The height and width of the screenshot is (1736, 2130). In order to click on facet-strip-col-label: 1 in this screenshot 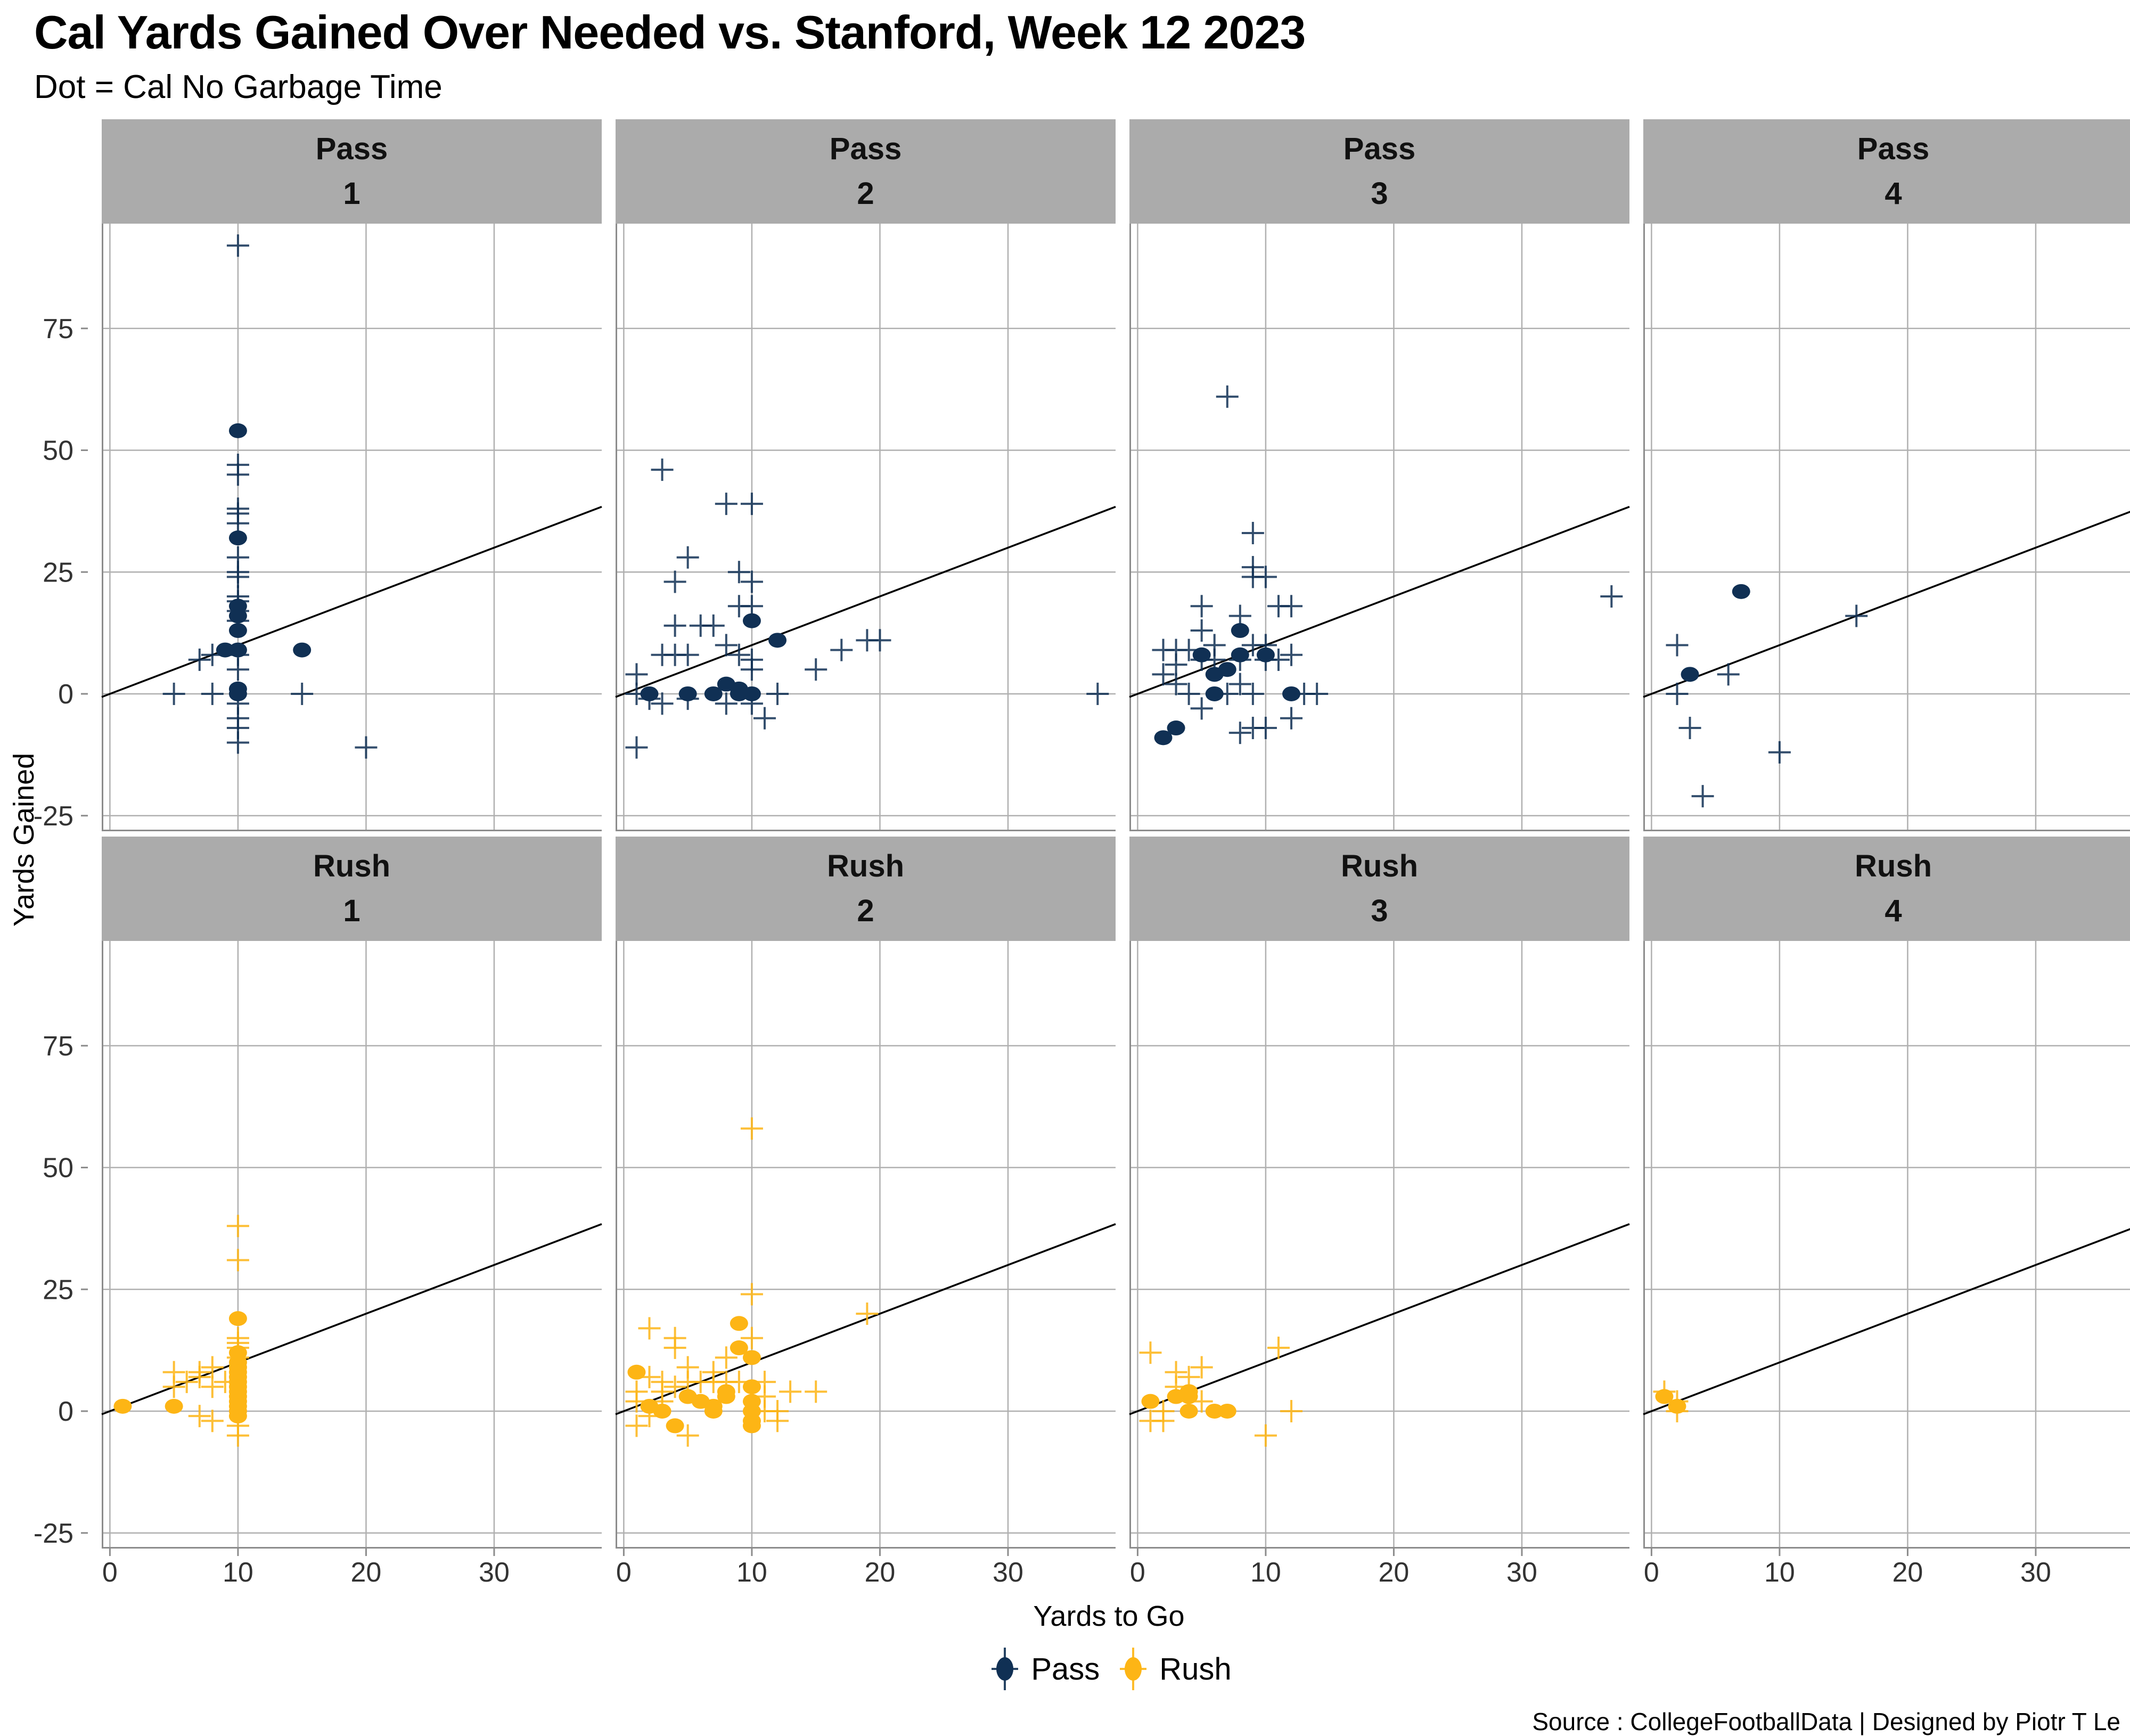, I will do `click(352, 911)`.